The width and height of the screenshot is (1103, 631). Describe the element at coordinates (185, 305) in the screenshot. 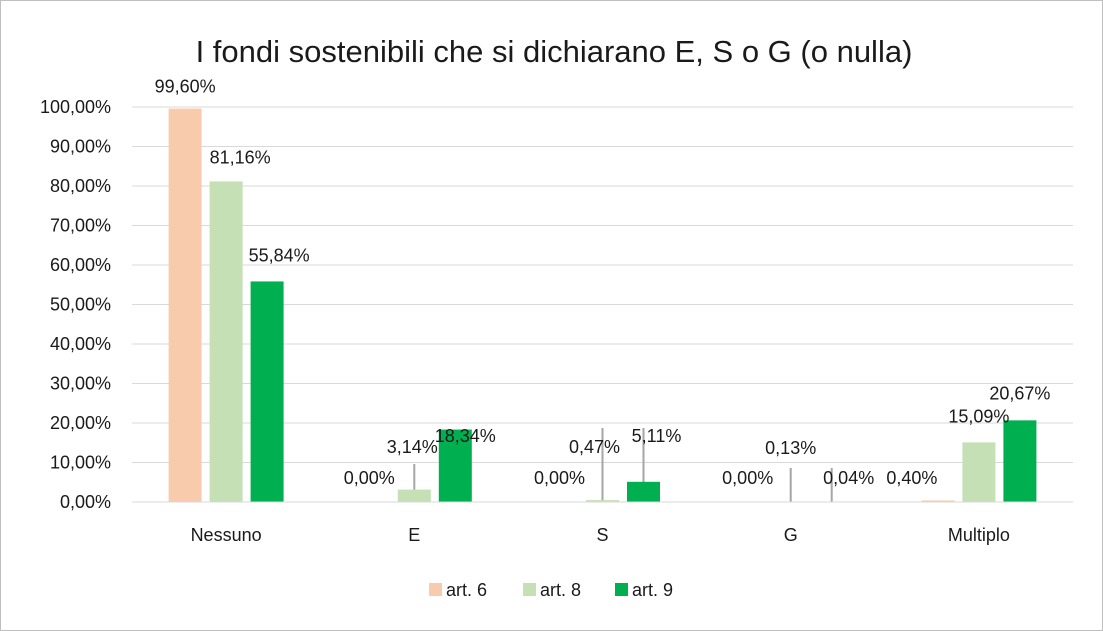

I see `bar-art-6-nessuno` at that location.